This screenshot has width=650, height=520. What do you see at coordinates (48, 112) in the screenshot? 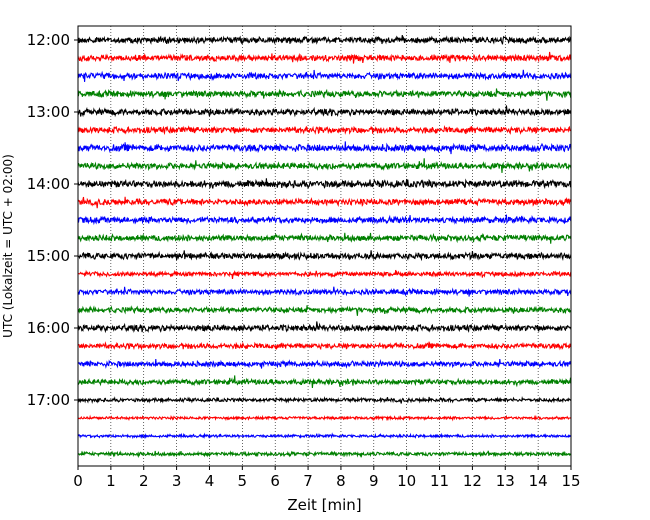
I see `y-tick-label: 13:00` at bounding box center [48, 112].